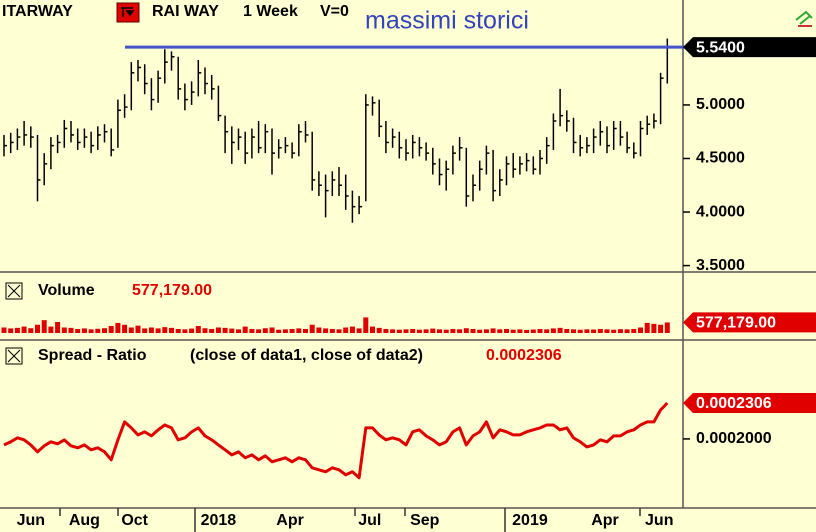 Image resolution: width=816 pixels, height=532 pixels. What do you see at coordinates (350, 520) in the screenshot?
I see `x-separators` at bounding box center [350, 520].